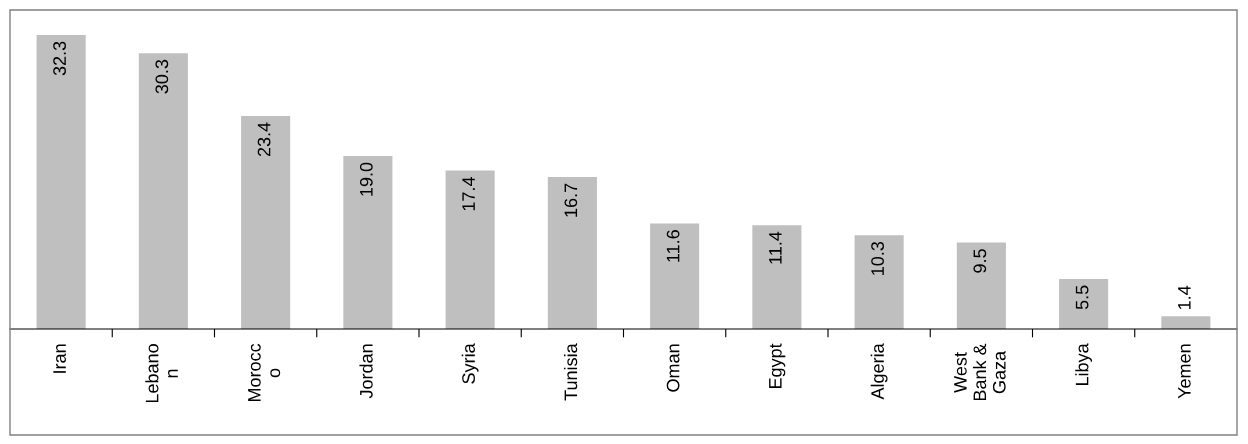 Image resolution: width=1248 pixels, height=444 pixels. I want to click on x-tick-label: Iran, so click(59, 358).